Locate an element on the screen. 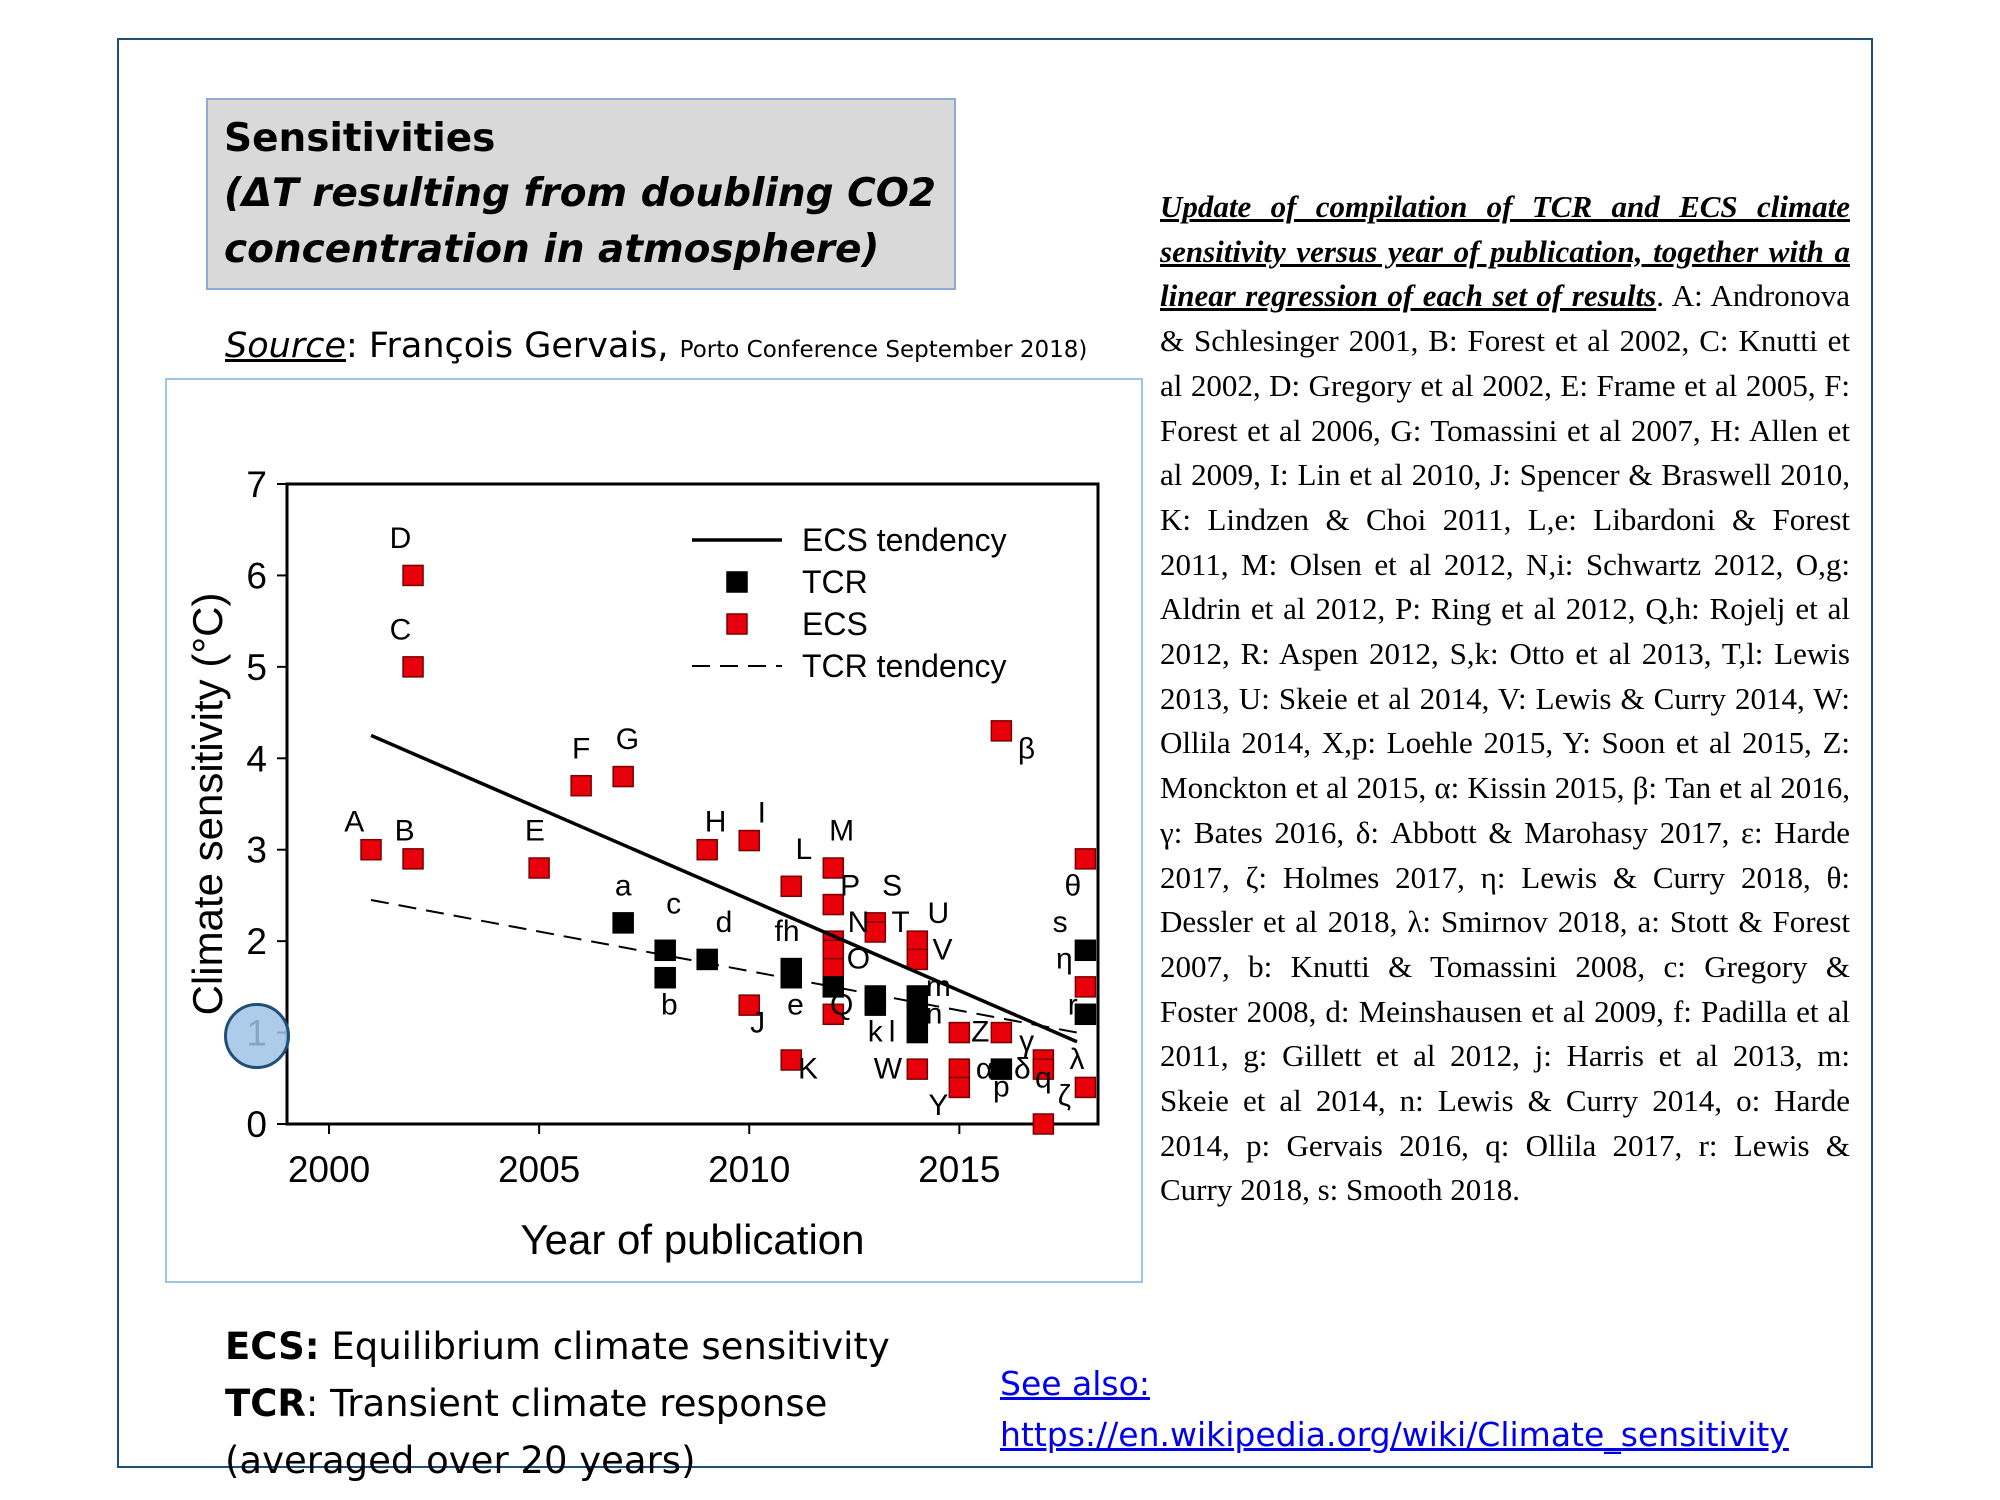 This screenshot has height=1500, width=2000. y-tick-label: 6 is located at coordinates (256, 575).